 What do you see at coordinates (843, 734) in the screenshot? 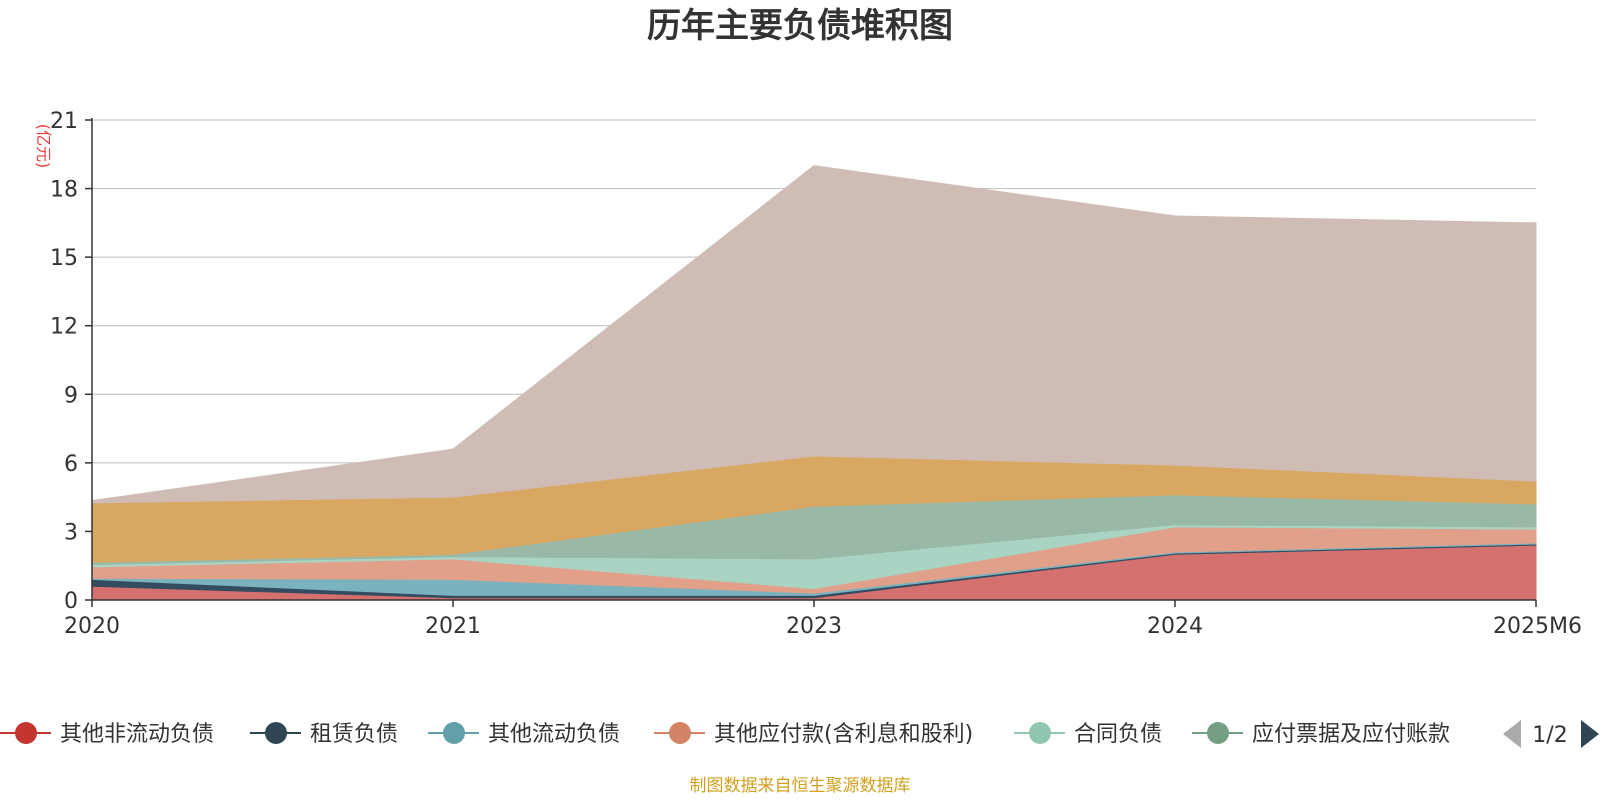
I see `legend-label: 其他应付款(含利息和股利)` at bounding box center [843, 734].